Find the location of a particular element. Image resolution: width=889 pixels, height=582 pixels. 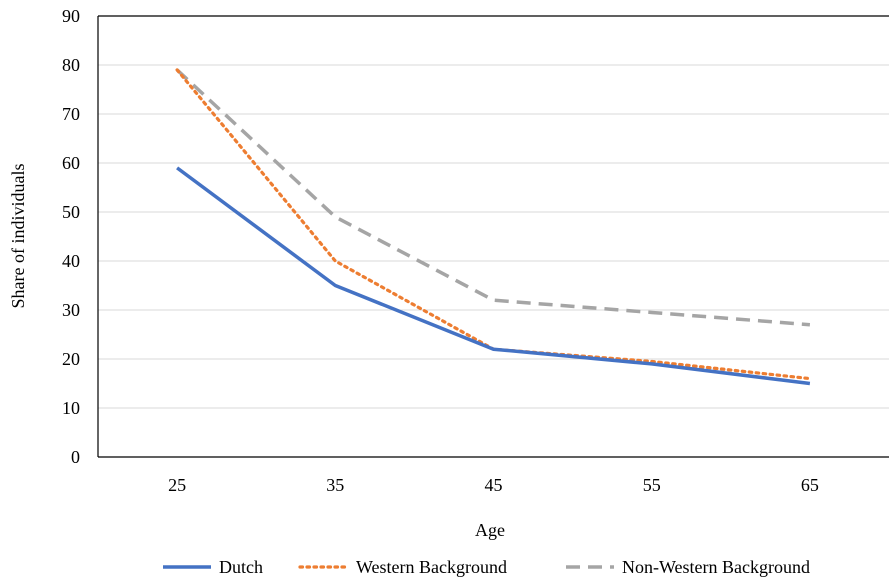

y-tick-label: 10 is located at coordinates (71, 408).